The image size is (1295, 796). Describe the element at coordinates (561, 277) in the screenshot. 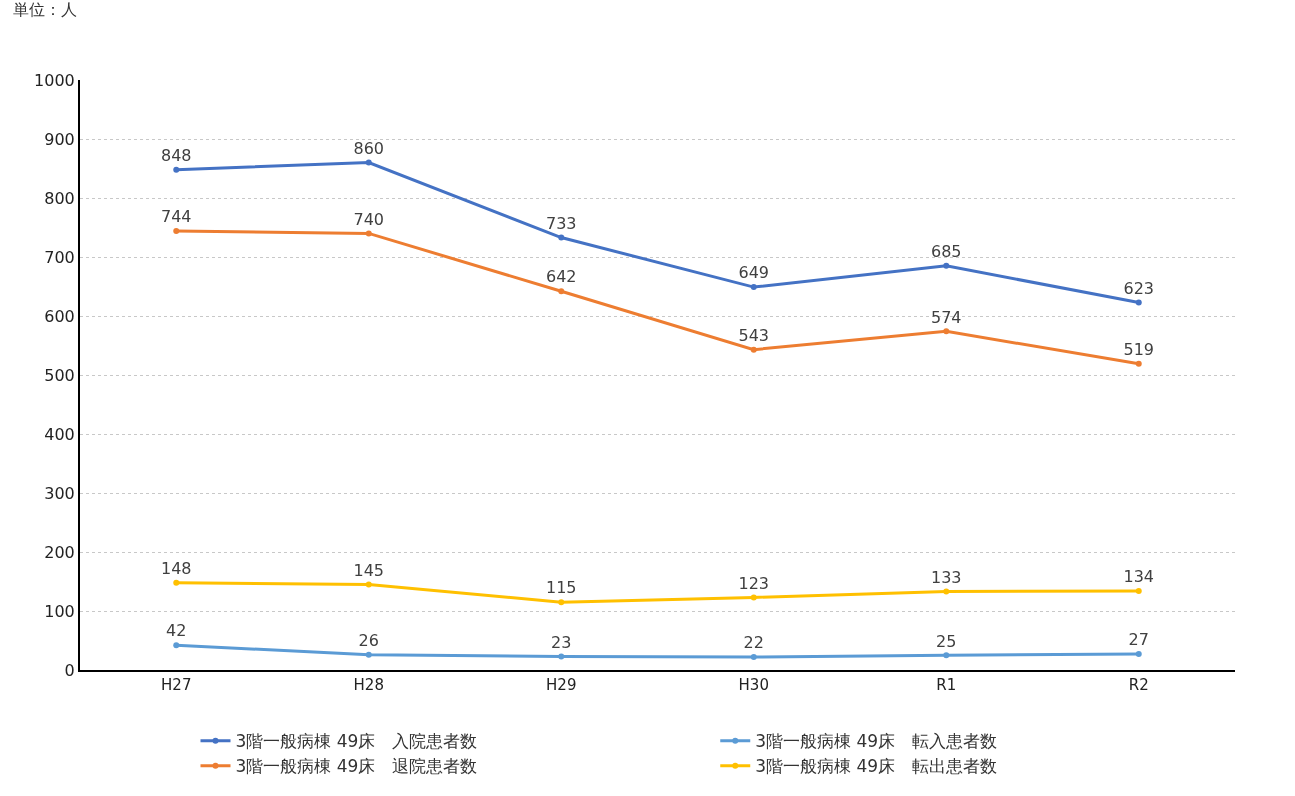

I see `data-label: 642` at that location.